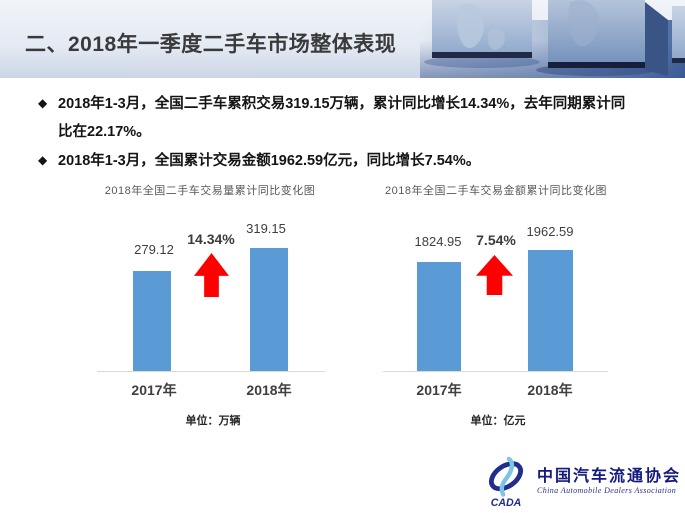  Describe the element at coordinates (213, 421) in the screenshot. I see `unit-label: 单位：万辆` at that location.